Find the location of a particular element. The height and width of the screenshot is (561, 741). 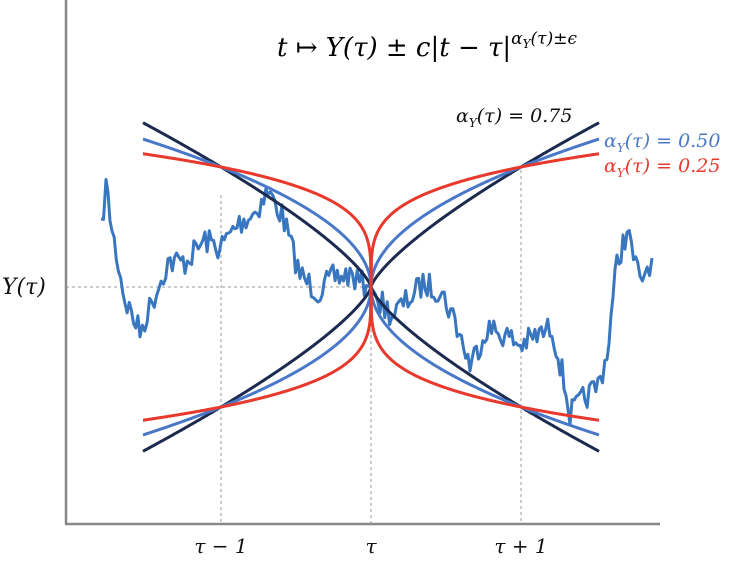

tick-tau-plus-1: τ + 1 is located at coordinates (520, 546).